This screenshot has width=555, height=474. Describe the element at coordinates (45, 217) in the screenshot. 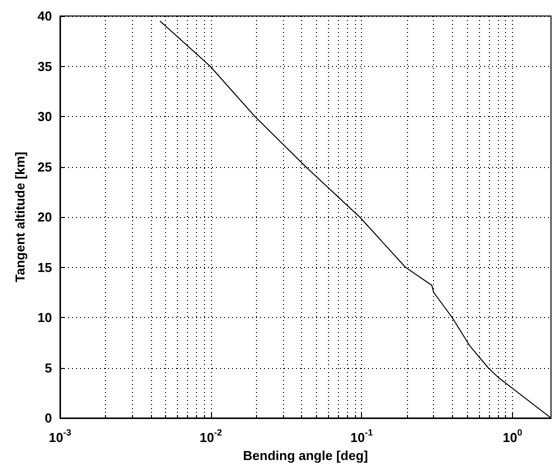

I see `y-tick-label: 20` at that location.